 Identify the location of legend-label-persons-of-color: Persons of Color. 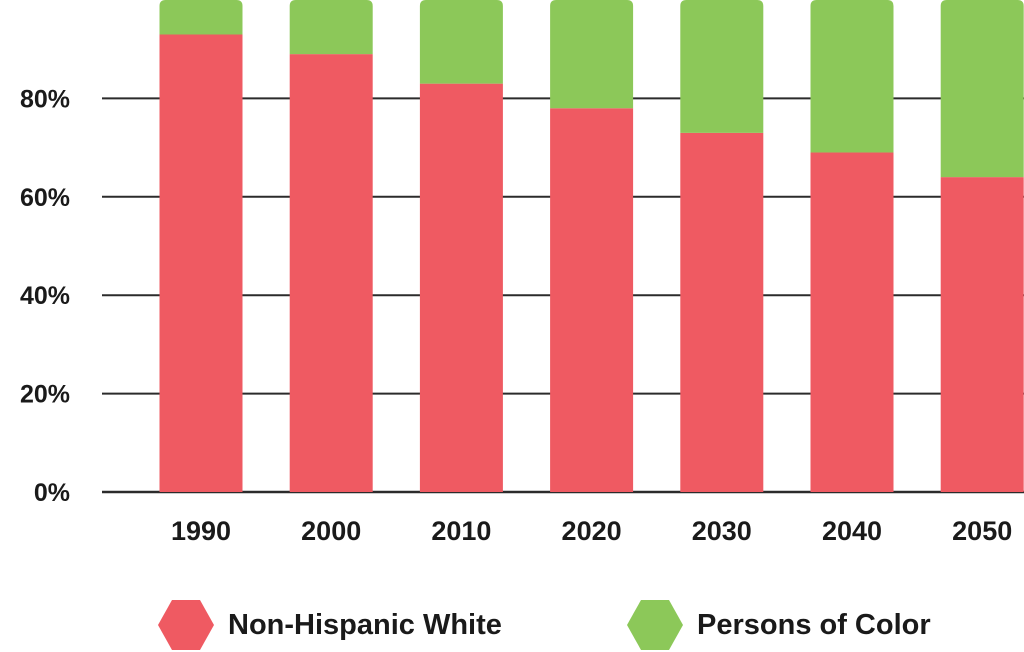
(814, 624).